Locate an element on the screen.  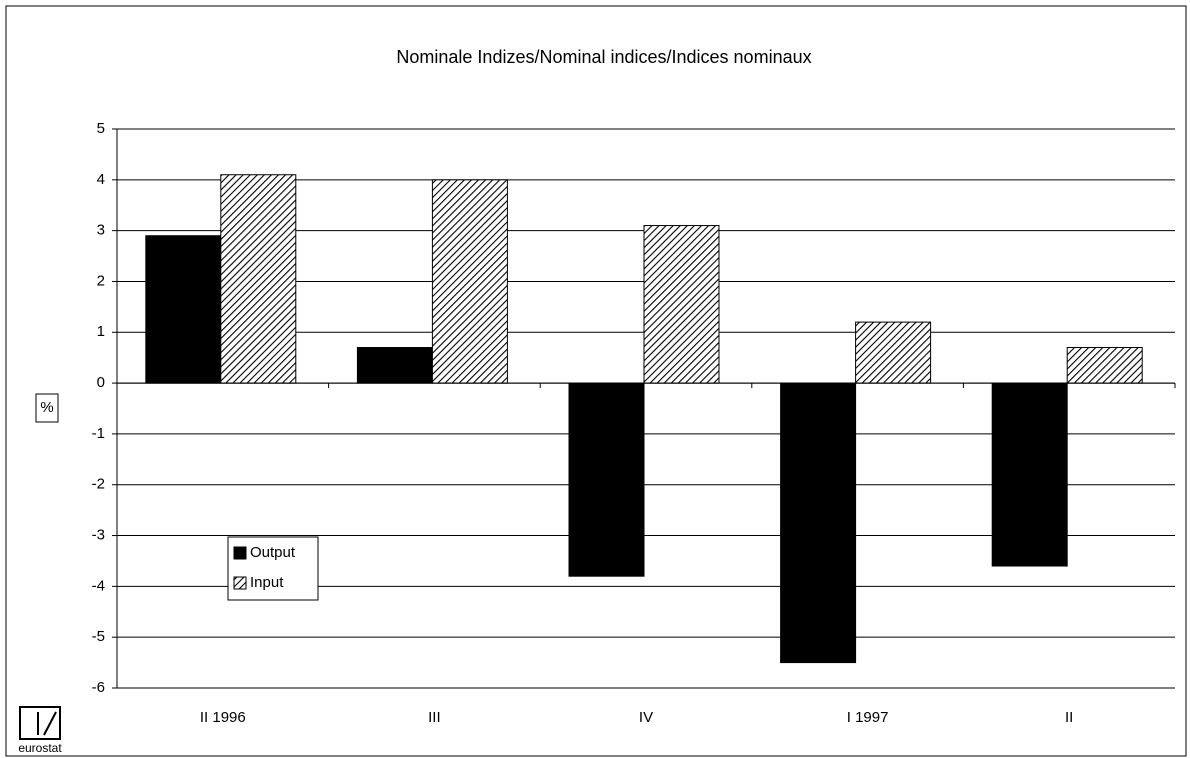
y-tick-label: 5 is located at coordinates (101, 128).